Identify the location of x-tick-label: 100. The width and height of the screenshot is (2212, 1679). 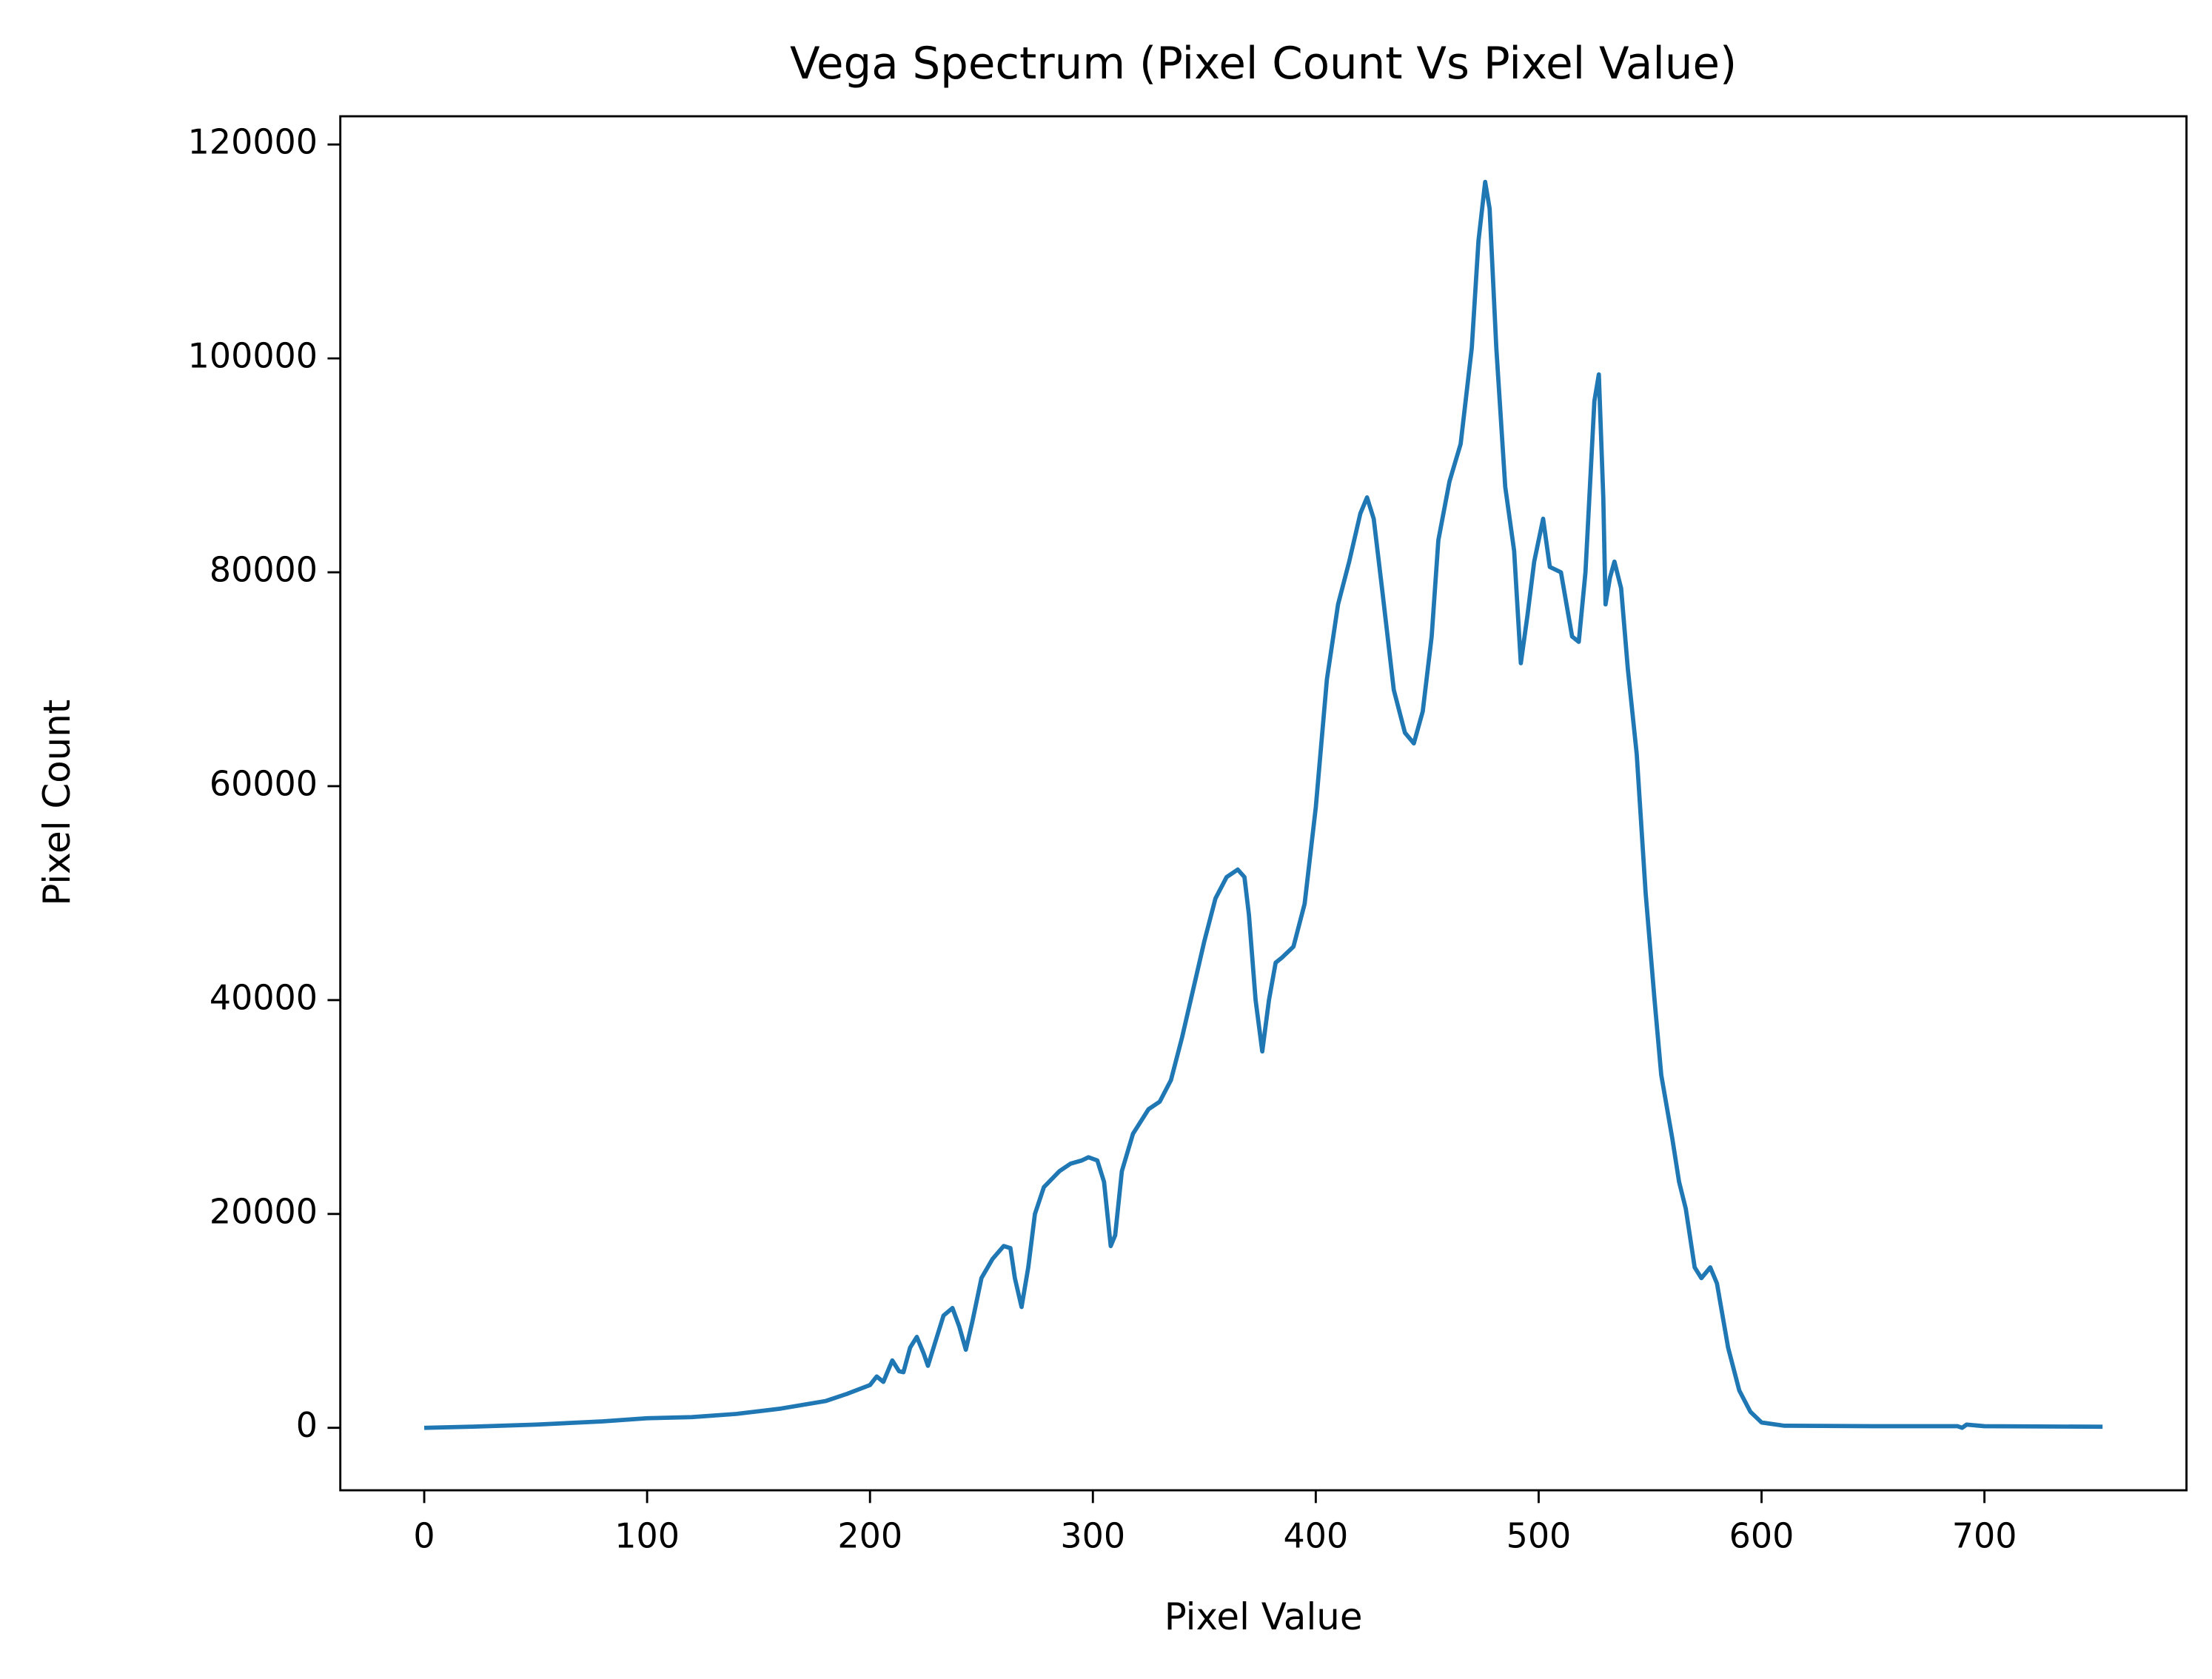
(647, 1536).